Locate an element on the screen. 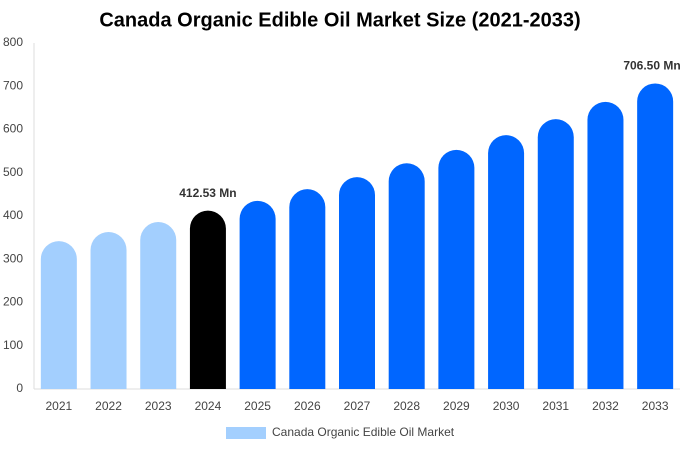 The height and width of the screenshot is (450, 680). x-tick-label: 2027 is located at coordinates (357, 406).